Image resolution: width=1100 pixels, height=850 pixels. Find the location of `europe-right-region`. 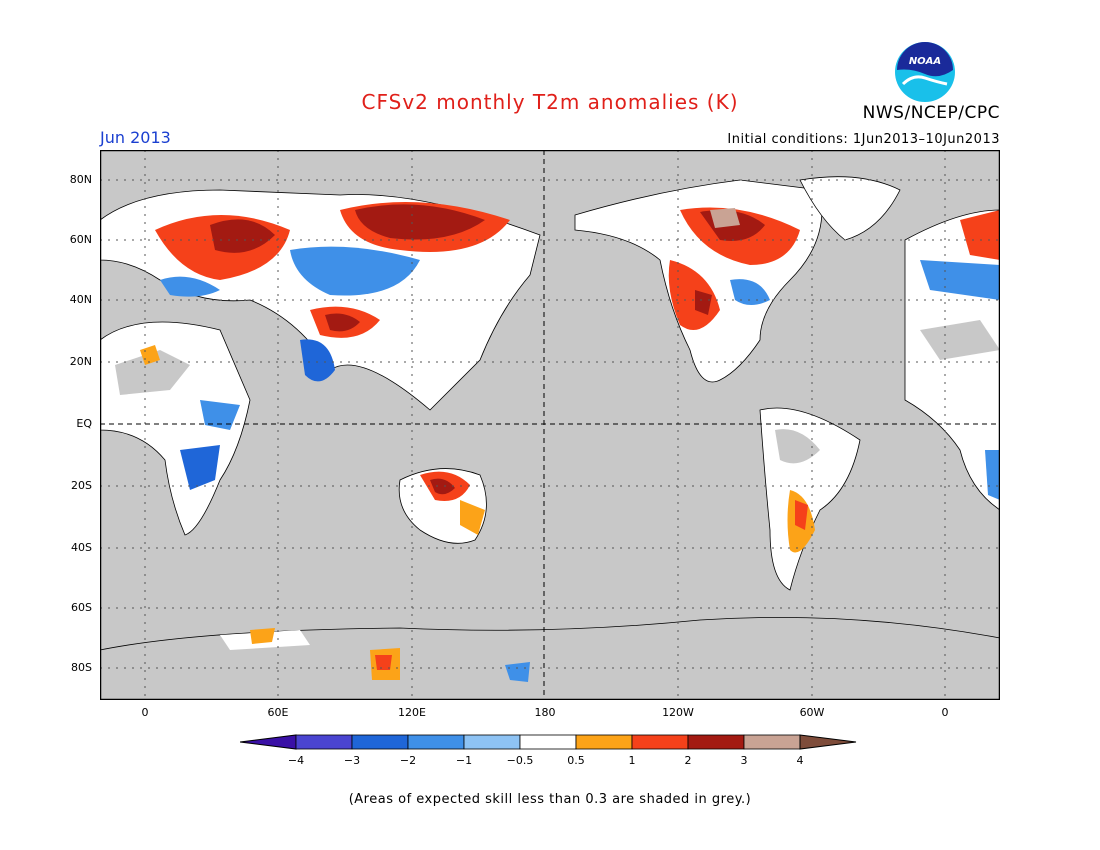

europe-right-region is located at coordinates (952, 360).